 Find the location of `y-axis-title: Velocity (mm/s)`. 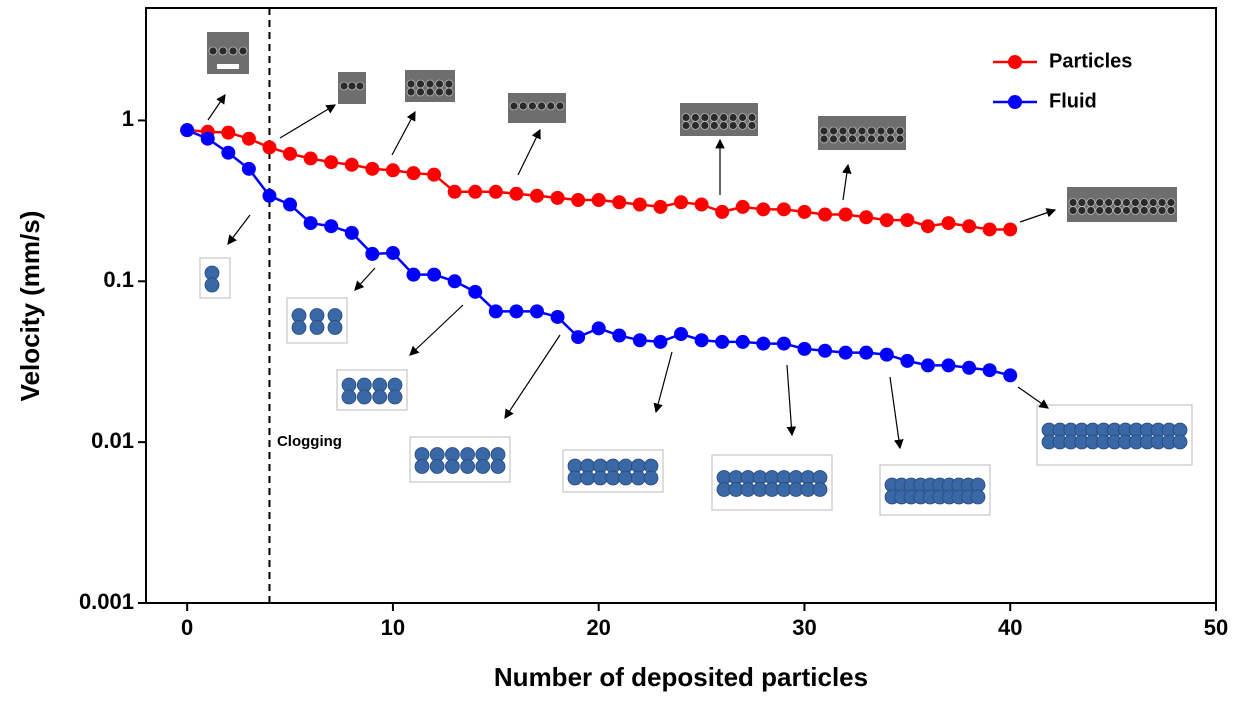

y-axis-title: Velocity (mm/s) is located at coordinates (30, 306).